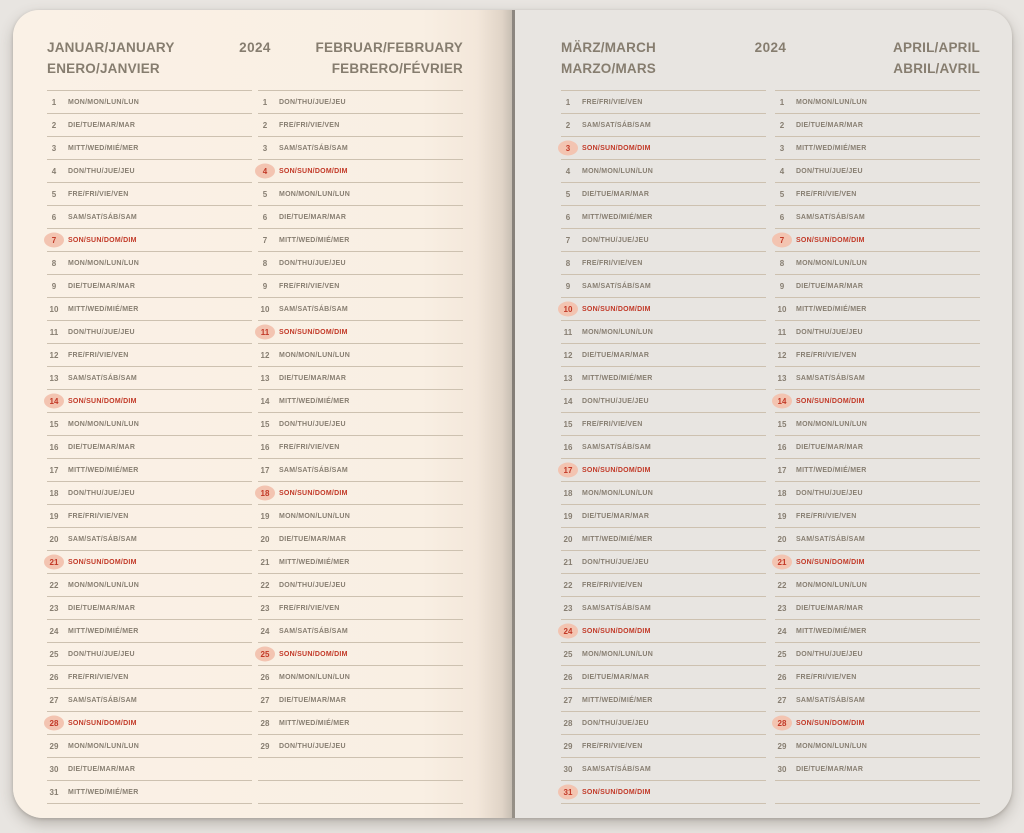 The width and height of the screenshot is (1024, 833). What do you see at coordinates (568, 493) in the screenshot?
I see `day-number: 18` at bounding box center [568, 493].